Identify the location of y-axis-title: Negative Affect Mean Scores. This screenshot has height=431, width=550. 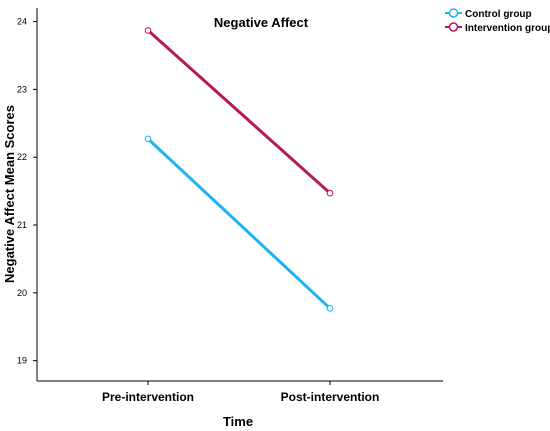
(9, 194).